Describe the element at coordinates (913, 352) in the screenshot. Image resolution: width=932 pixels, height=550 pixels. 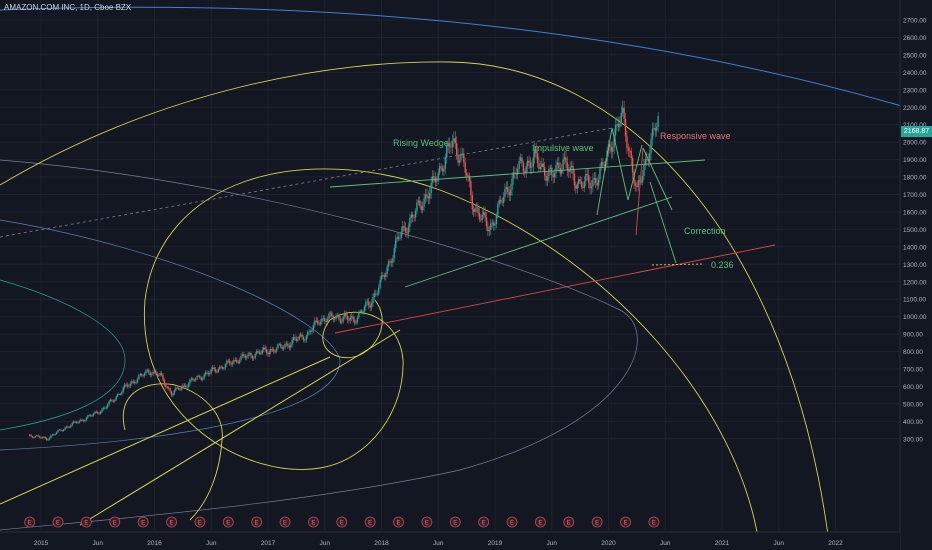
I see `price-tick-label: 800.00` at that location.